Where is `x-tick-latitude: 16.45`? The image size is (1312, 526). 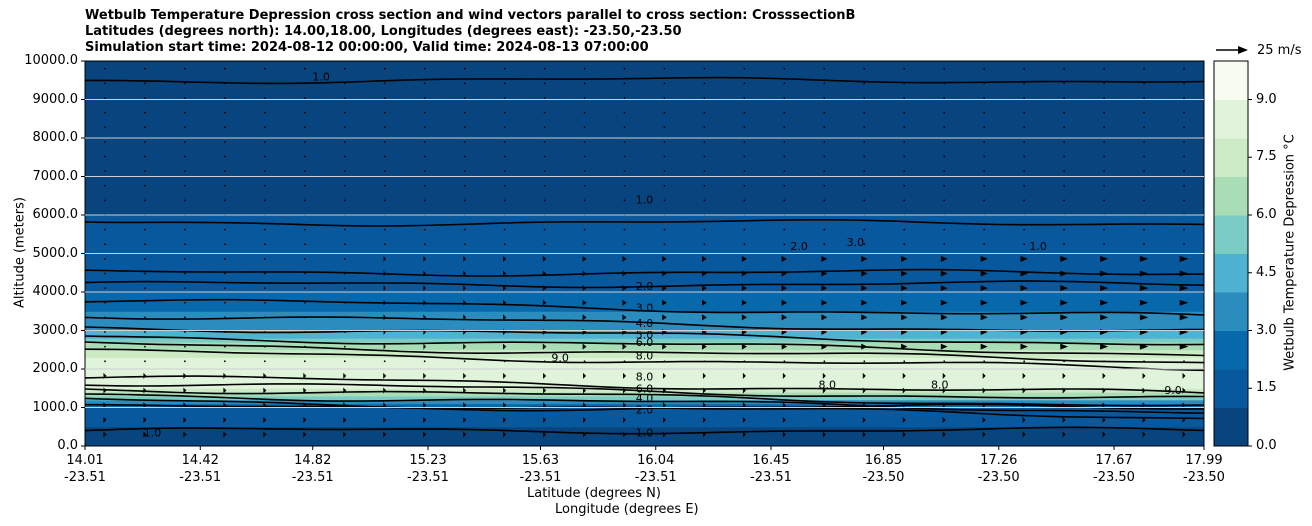 x-tick-latitude: 16.45 is located at coordinates (771, 460).